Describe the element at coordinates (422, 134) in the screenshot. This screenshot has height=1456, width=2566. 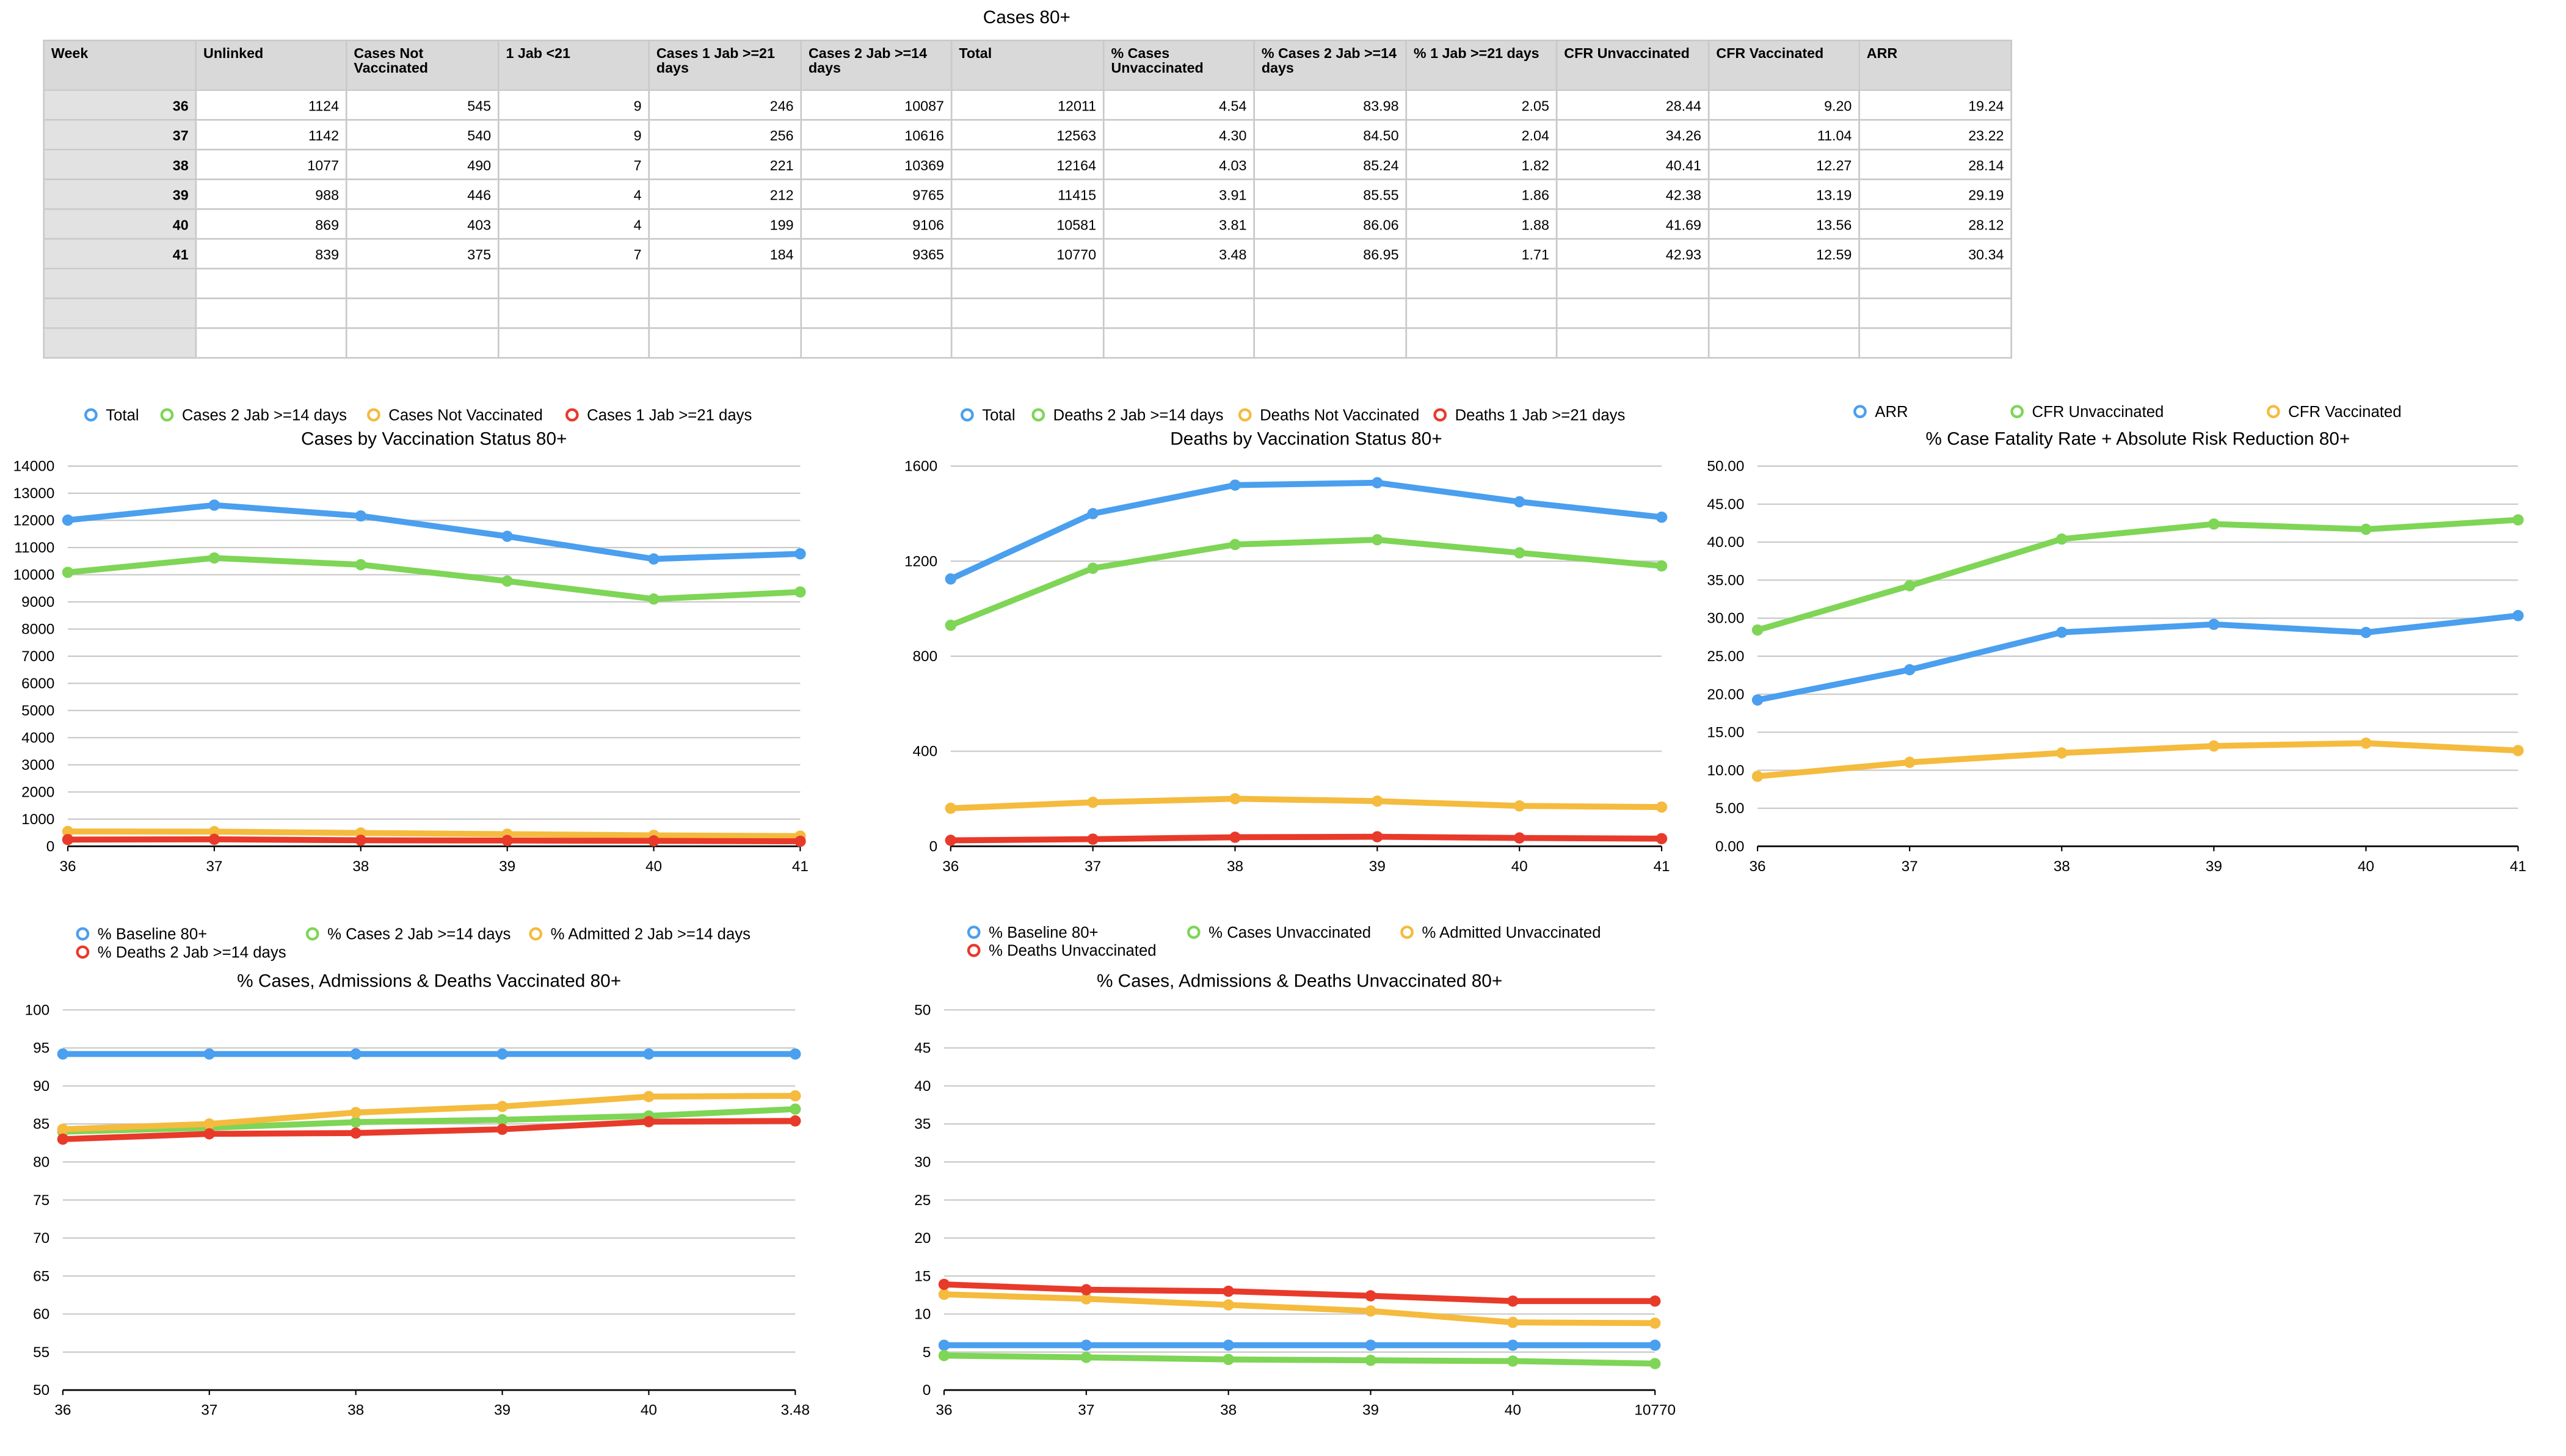
I see `table-cell: 540` at that location.